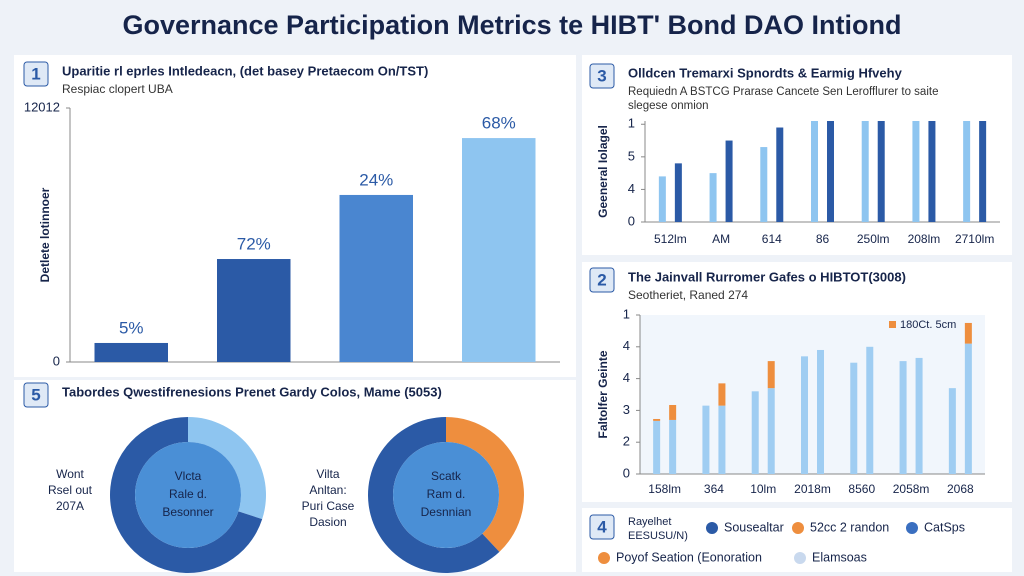 Image resolution: width=1024 pixels, height=576 pixels. I want to click on x-tick-label: 8560, so click(861, 489).